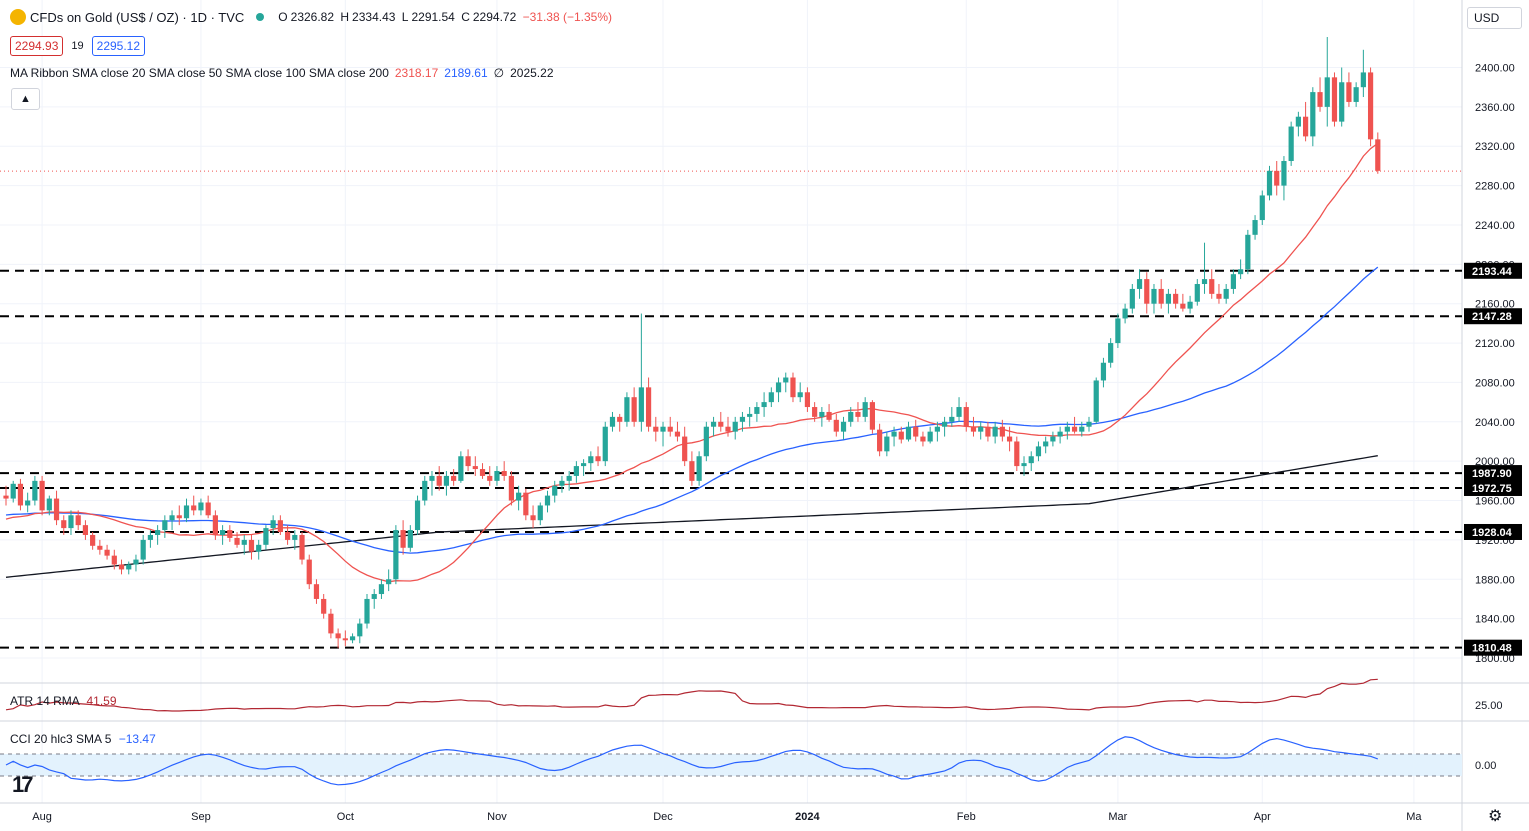 Image resolution: width=1529 pixels, height=831 pixels. What do you see at coordinates (1495, 344) in the screenshot?
I see `price-tick: 2120.00` at bounding box center [1495, 344].